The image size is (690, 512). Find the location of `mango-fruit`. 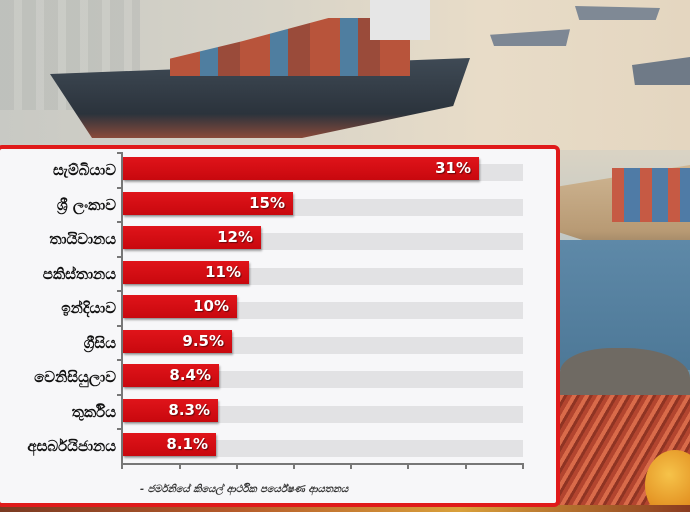

mango-fruit is located at coordinates (667, 481).